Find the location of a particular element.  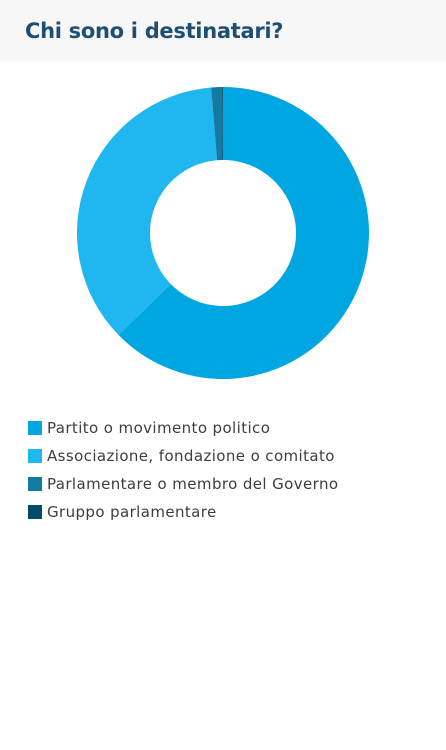

legend-label: Parlamentare o membro del Governo is located at coordinates (193, 484).